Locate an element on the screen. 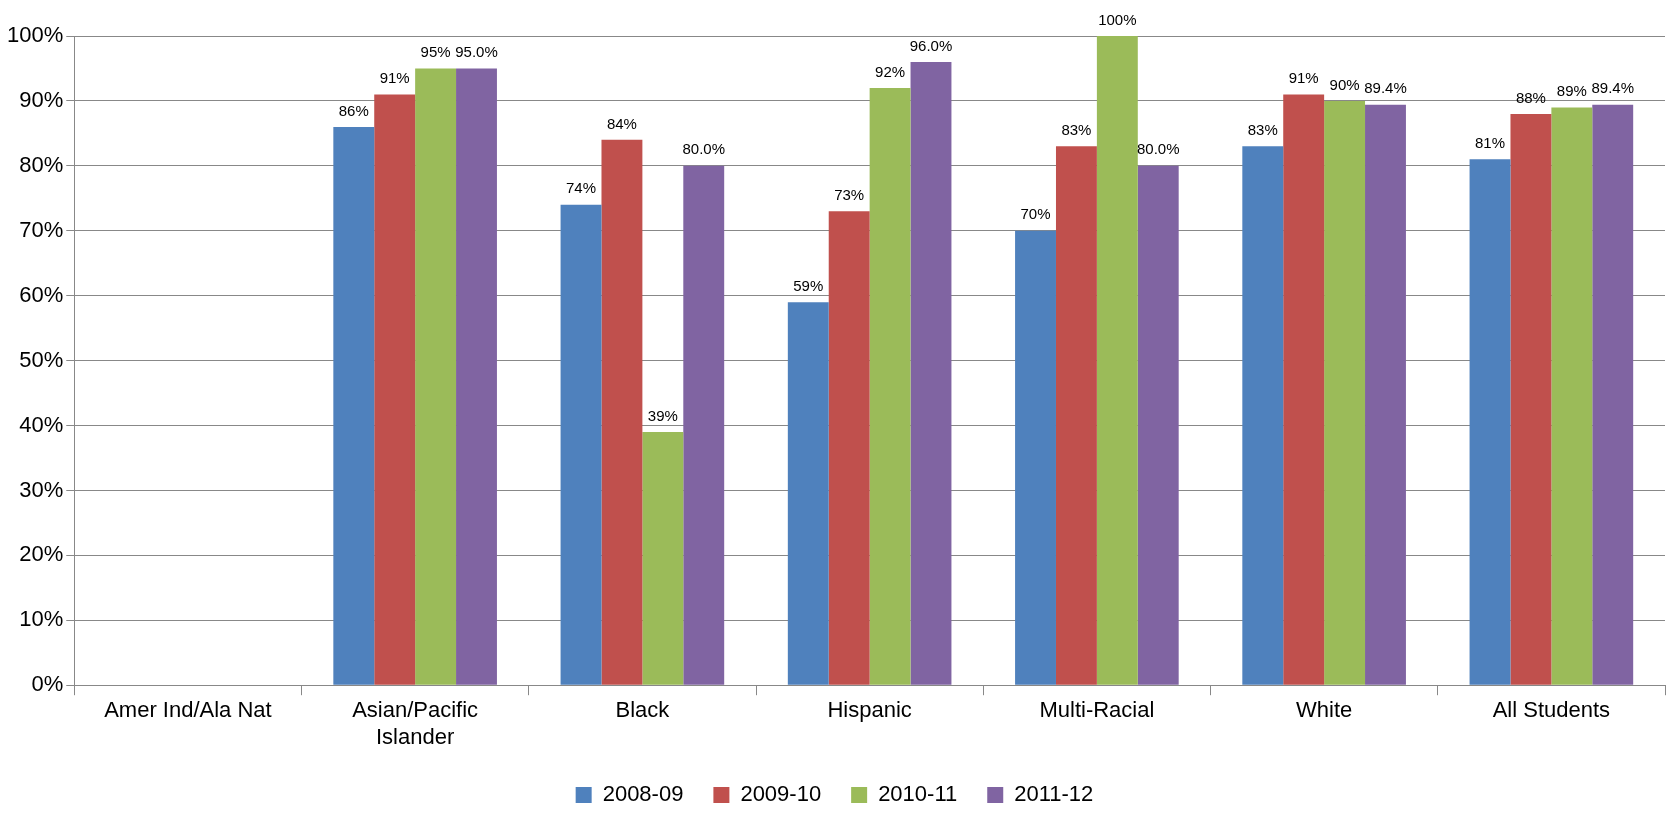  x-tick-label: Amer Ind/Ala Nat is located at coordinates (188, 710).